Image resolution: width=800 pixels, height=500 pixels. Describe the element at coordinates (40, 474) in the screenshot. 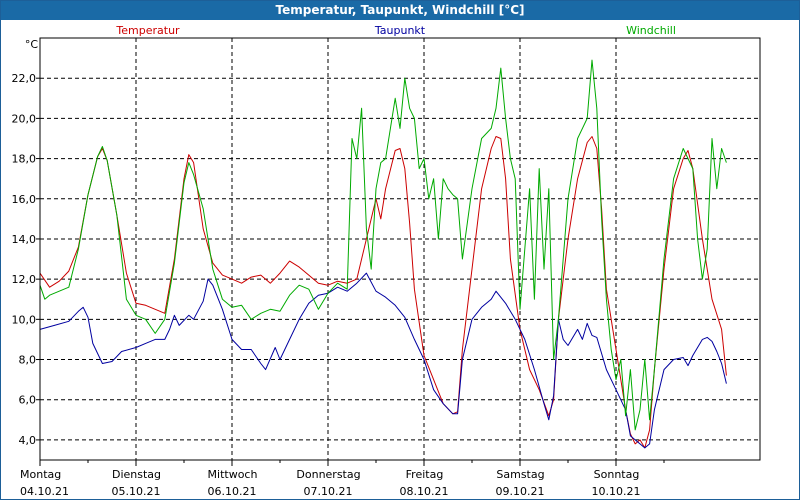

I see `x-day-label: Montag` at that location.